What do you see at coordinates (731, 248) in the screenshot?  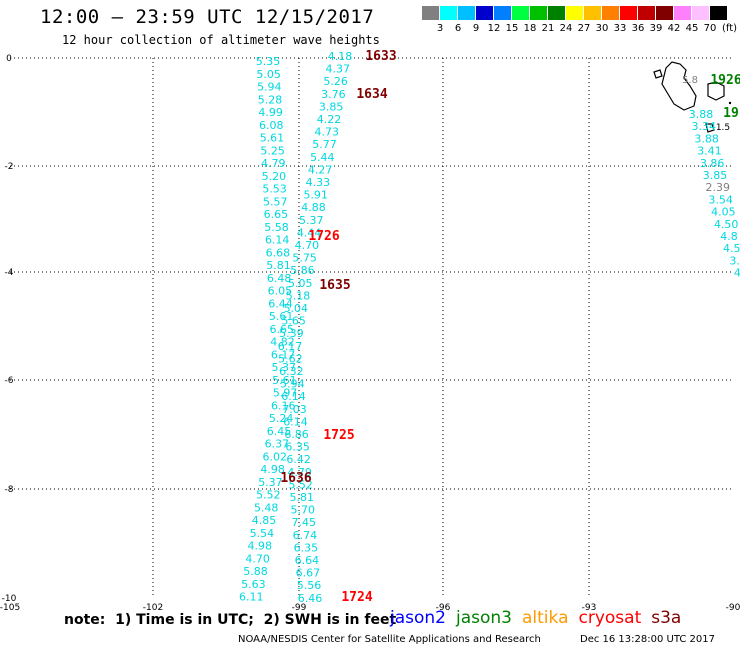 I see `swh-value-east-track: 4.5` at bounding box center [731, 248].